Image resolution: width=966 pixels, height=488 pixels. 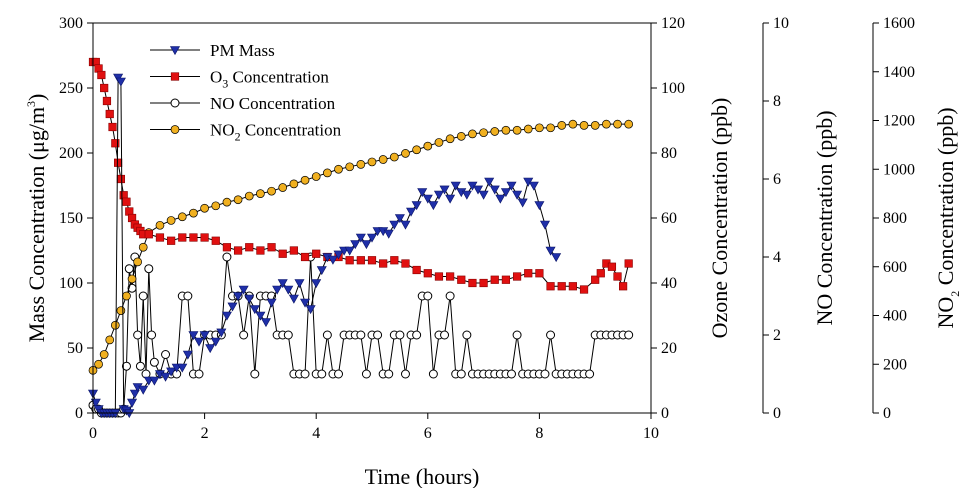 What do you see at coordinates (422, 476) in the screenshot?
I see `x-axis-label: Time (hours)` at bounding box center [422, 476].